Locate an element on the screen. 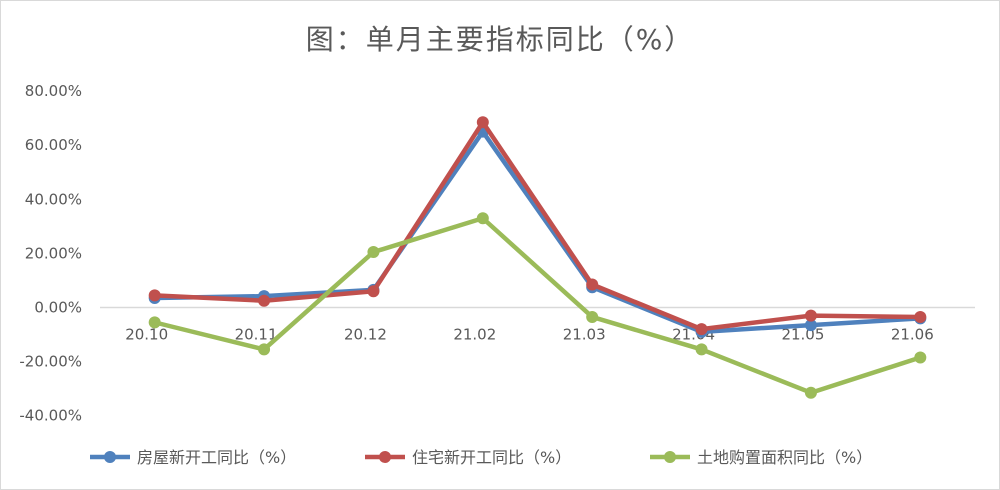  legend: 房屋新开工同比（%） 住宅新开工同比（%） 土地购置面积同比（%） is located at coordinates (481, 457).